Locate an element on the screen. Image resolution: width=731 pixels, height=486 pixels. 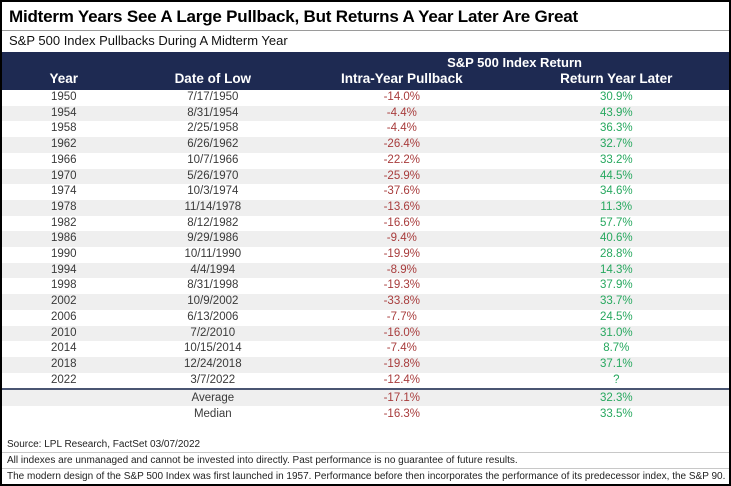
pullback-cell: -9.4% is located at coordinates (401, 238).